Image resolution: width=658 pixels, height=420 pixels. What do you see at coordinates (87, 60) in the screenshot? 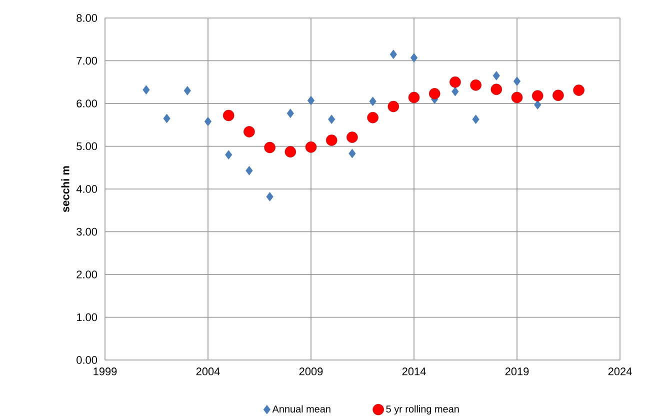
I see `y-tick-label: 7.00` at bounding box center [87, 60].